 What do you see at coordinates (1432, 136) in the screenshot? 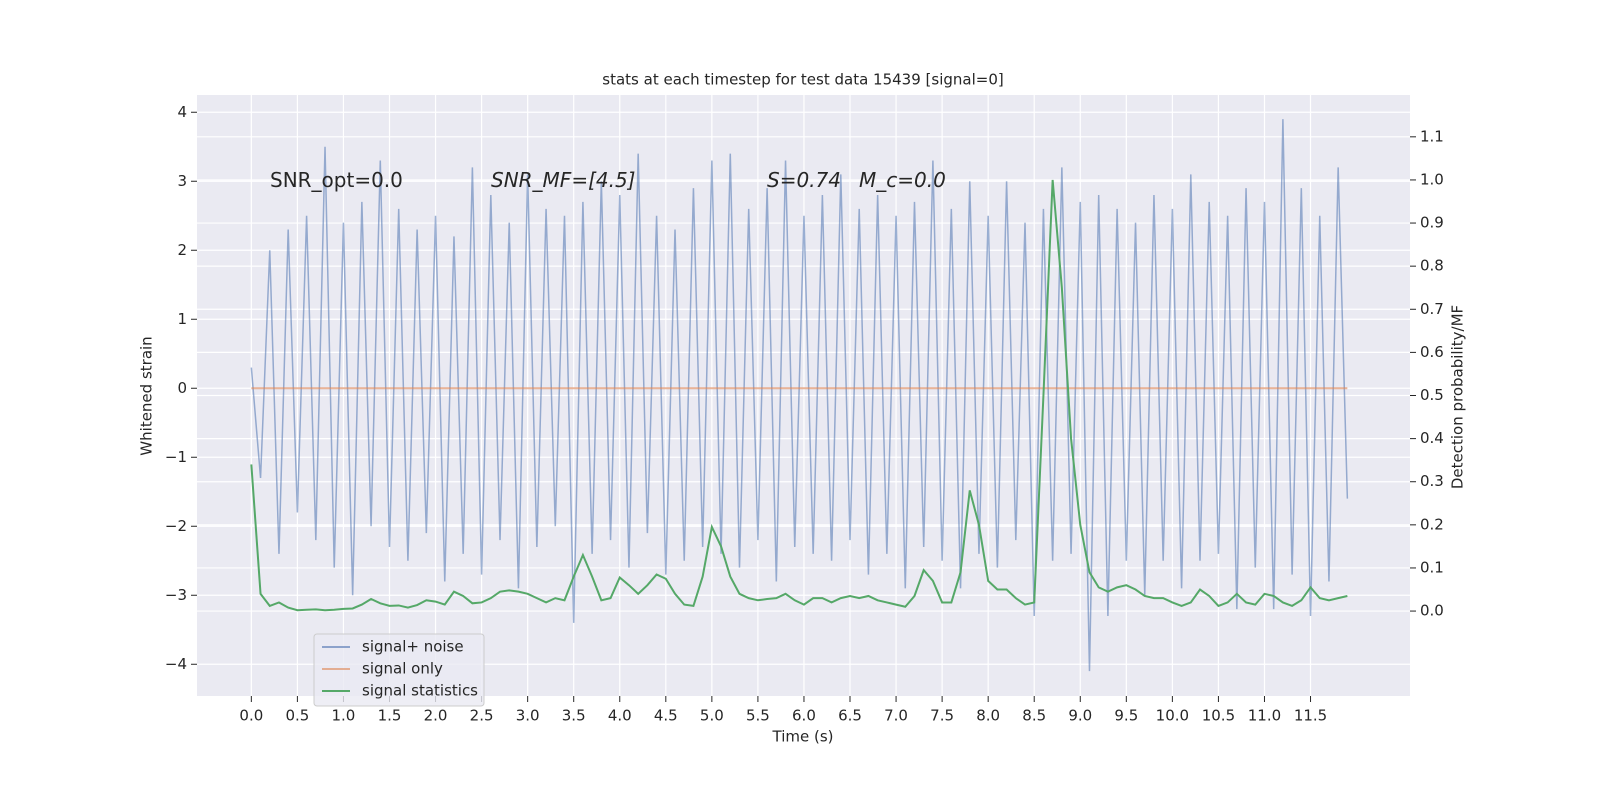
I see `y2-tick-label: 1.1` at bounding box center [1432, 136].